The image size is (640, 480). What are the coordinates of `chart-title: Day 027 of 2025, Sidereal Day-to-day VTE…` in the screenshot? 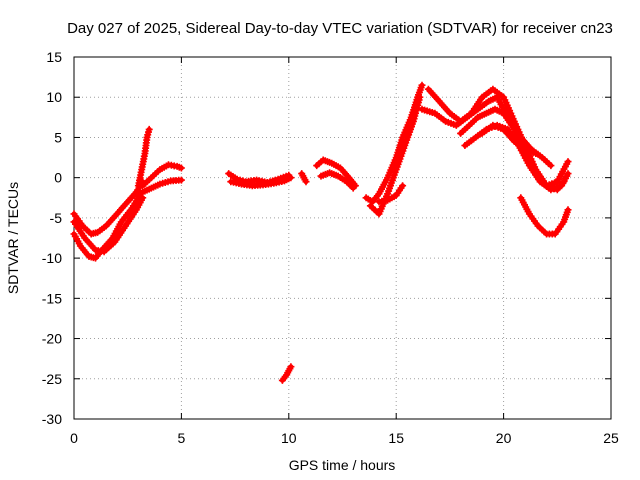 It's located at (340, 28).